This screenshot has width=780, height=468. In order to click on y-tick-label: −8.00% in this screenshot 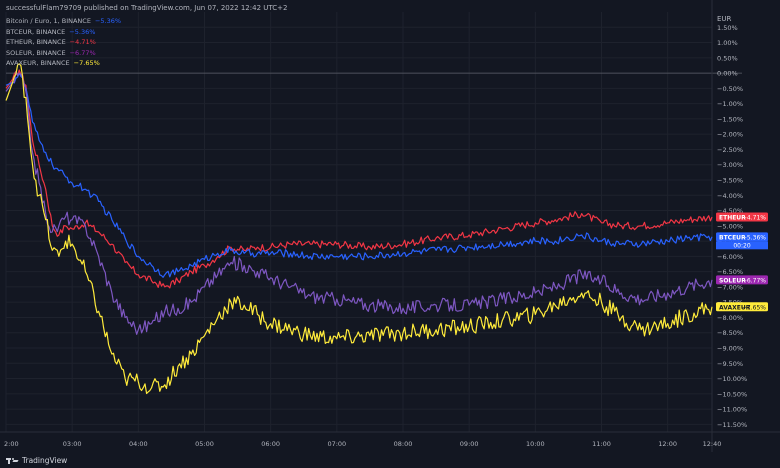, I will do `click(730, 318)`.